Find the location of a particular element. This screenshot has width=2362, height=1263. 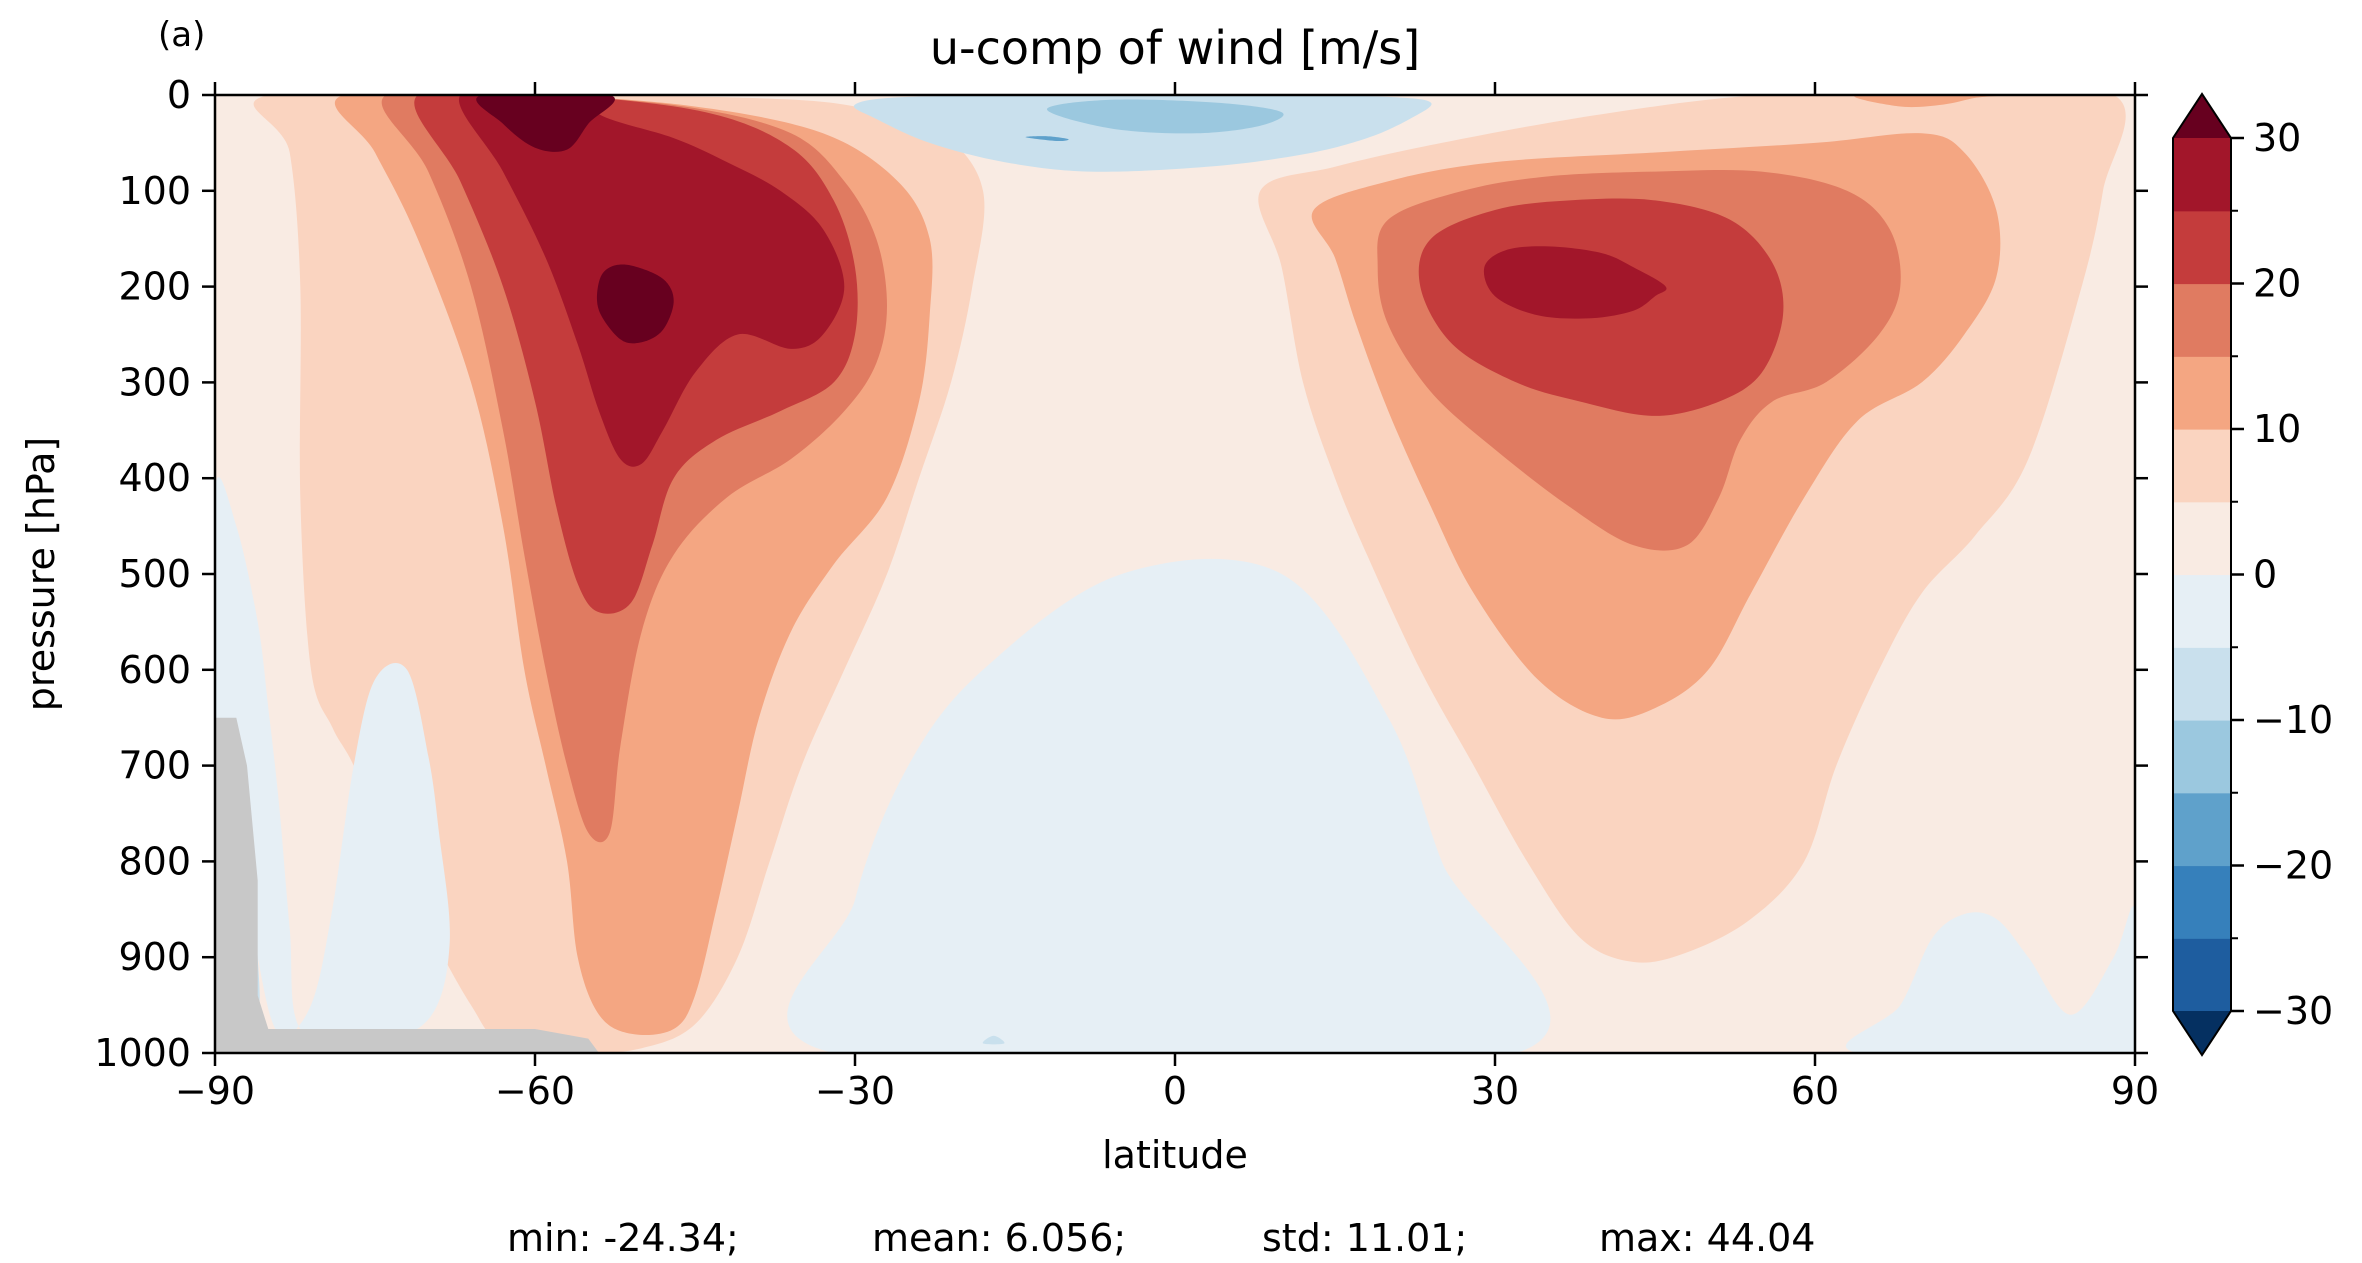

y-tick-label: 200 is located at coordinates (154, 287).